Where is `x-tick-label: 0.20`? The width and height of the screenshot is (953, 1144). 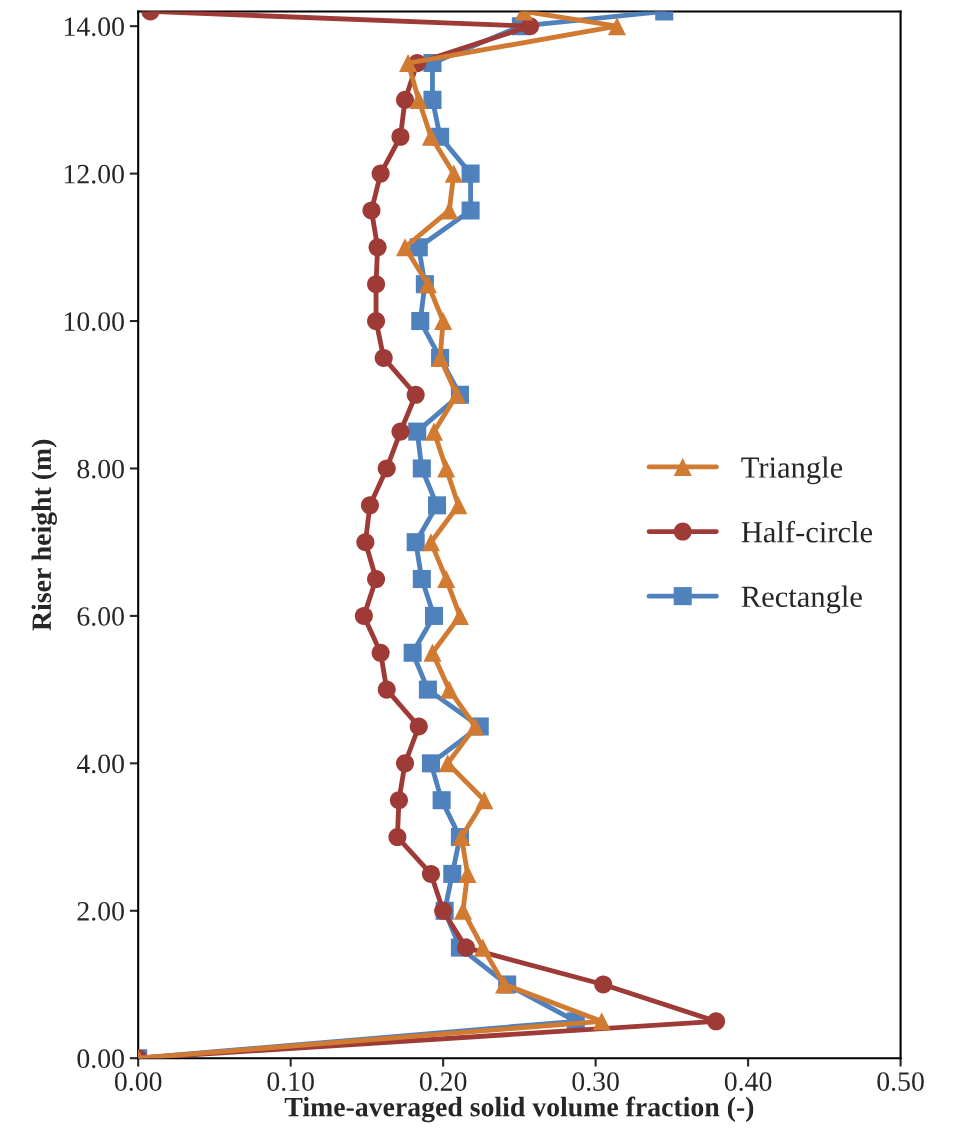
x-tick-label: 0.20 is located at coordinates (443, 1082).